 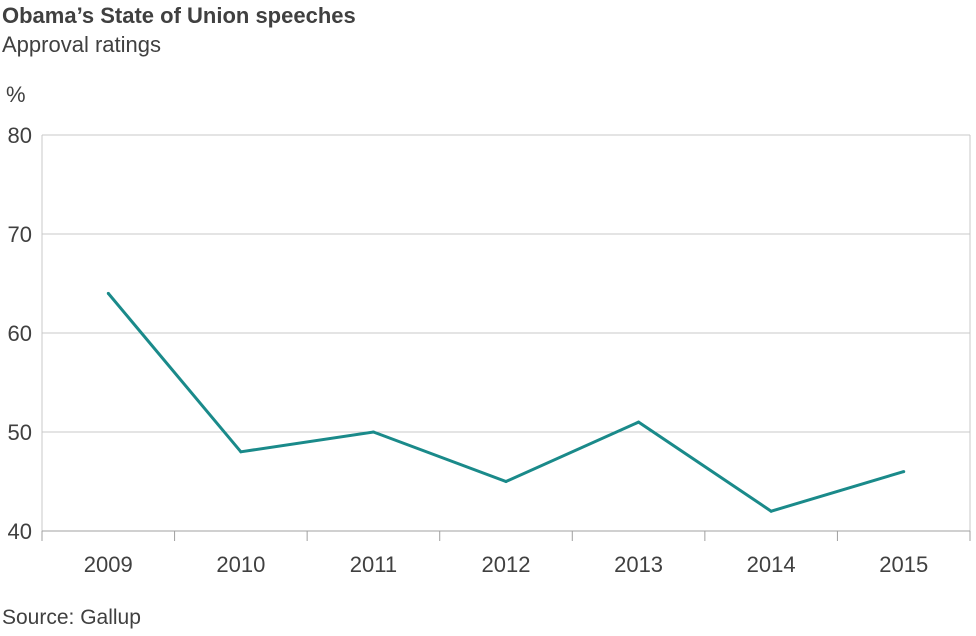 What do you see at coordinates (639, 422) in the screenshot?
I see `data-point-2013` at bounding box center [639, 422].